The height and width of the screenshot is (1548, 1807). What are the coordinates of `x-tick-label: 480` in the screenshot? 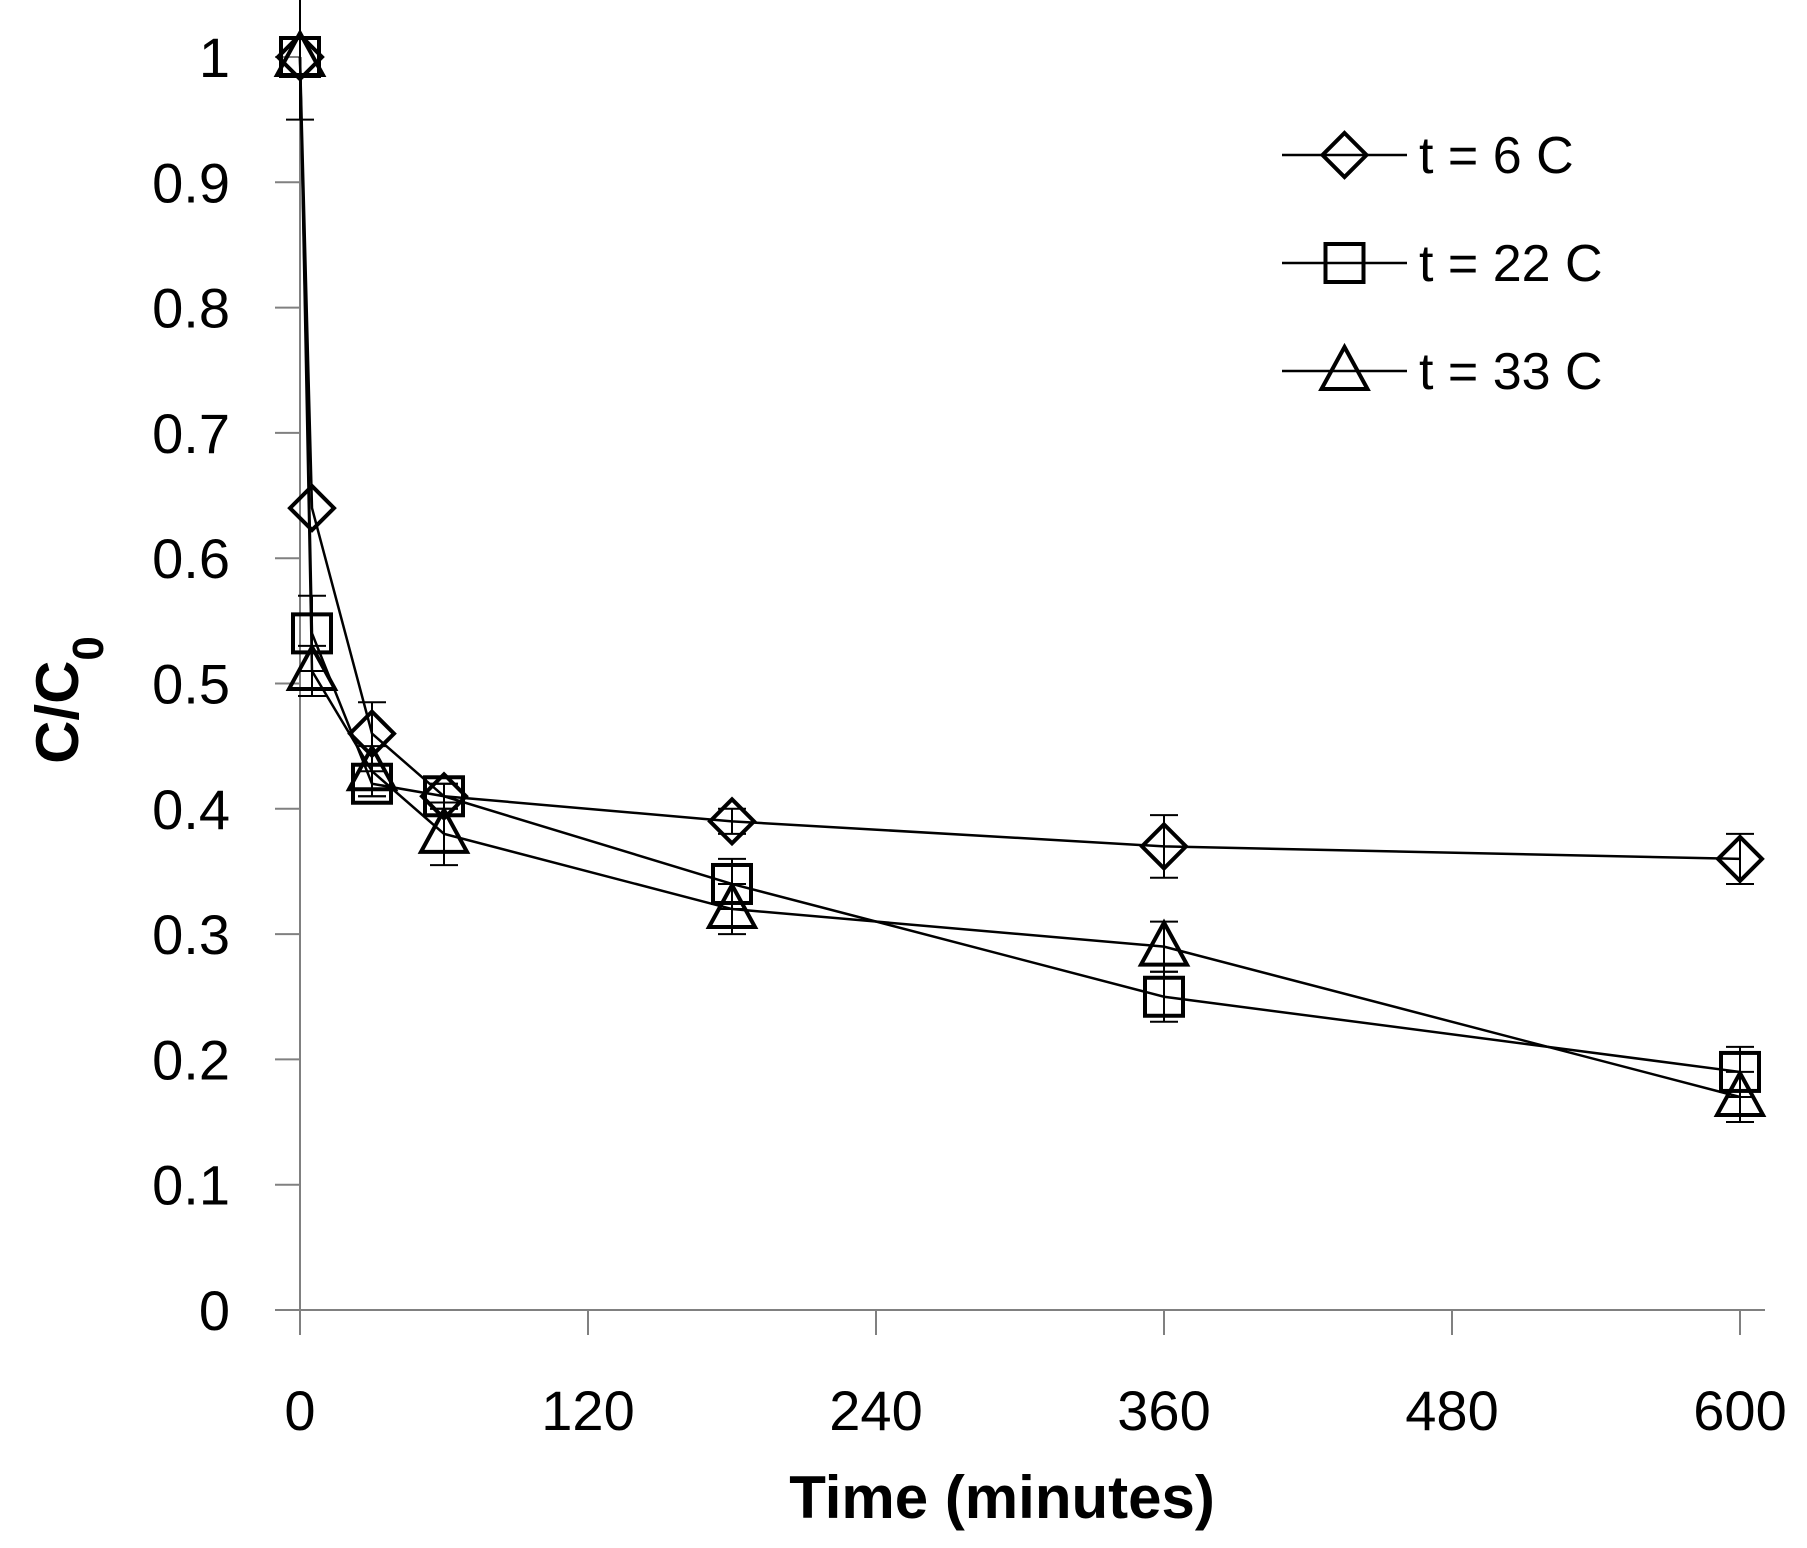 It's located at (1451, 1410).